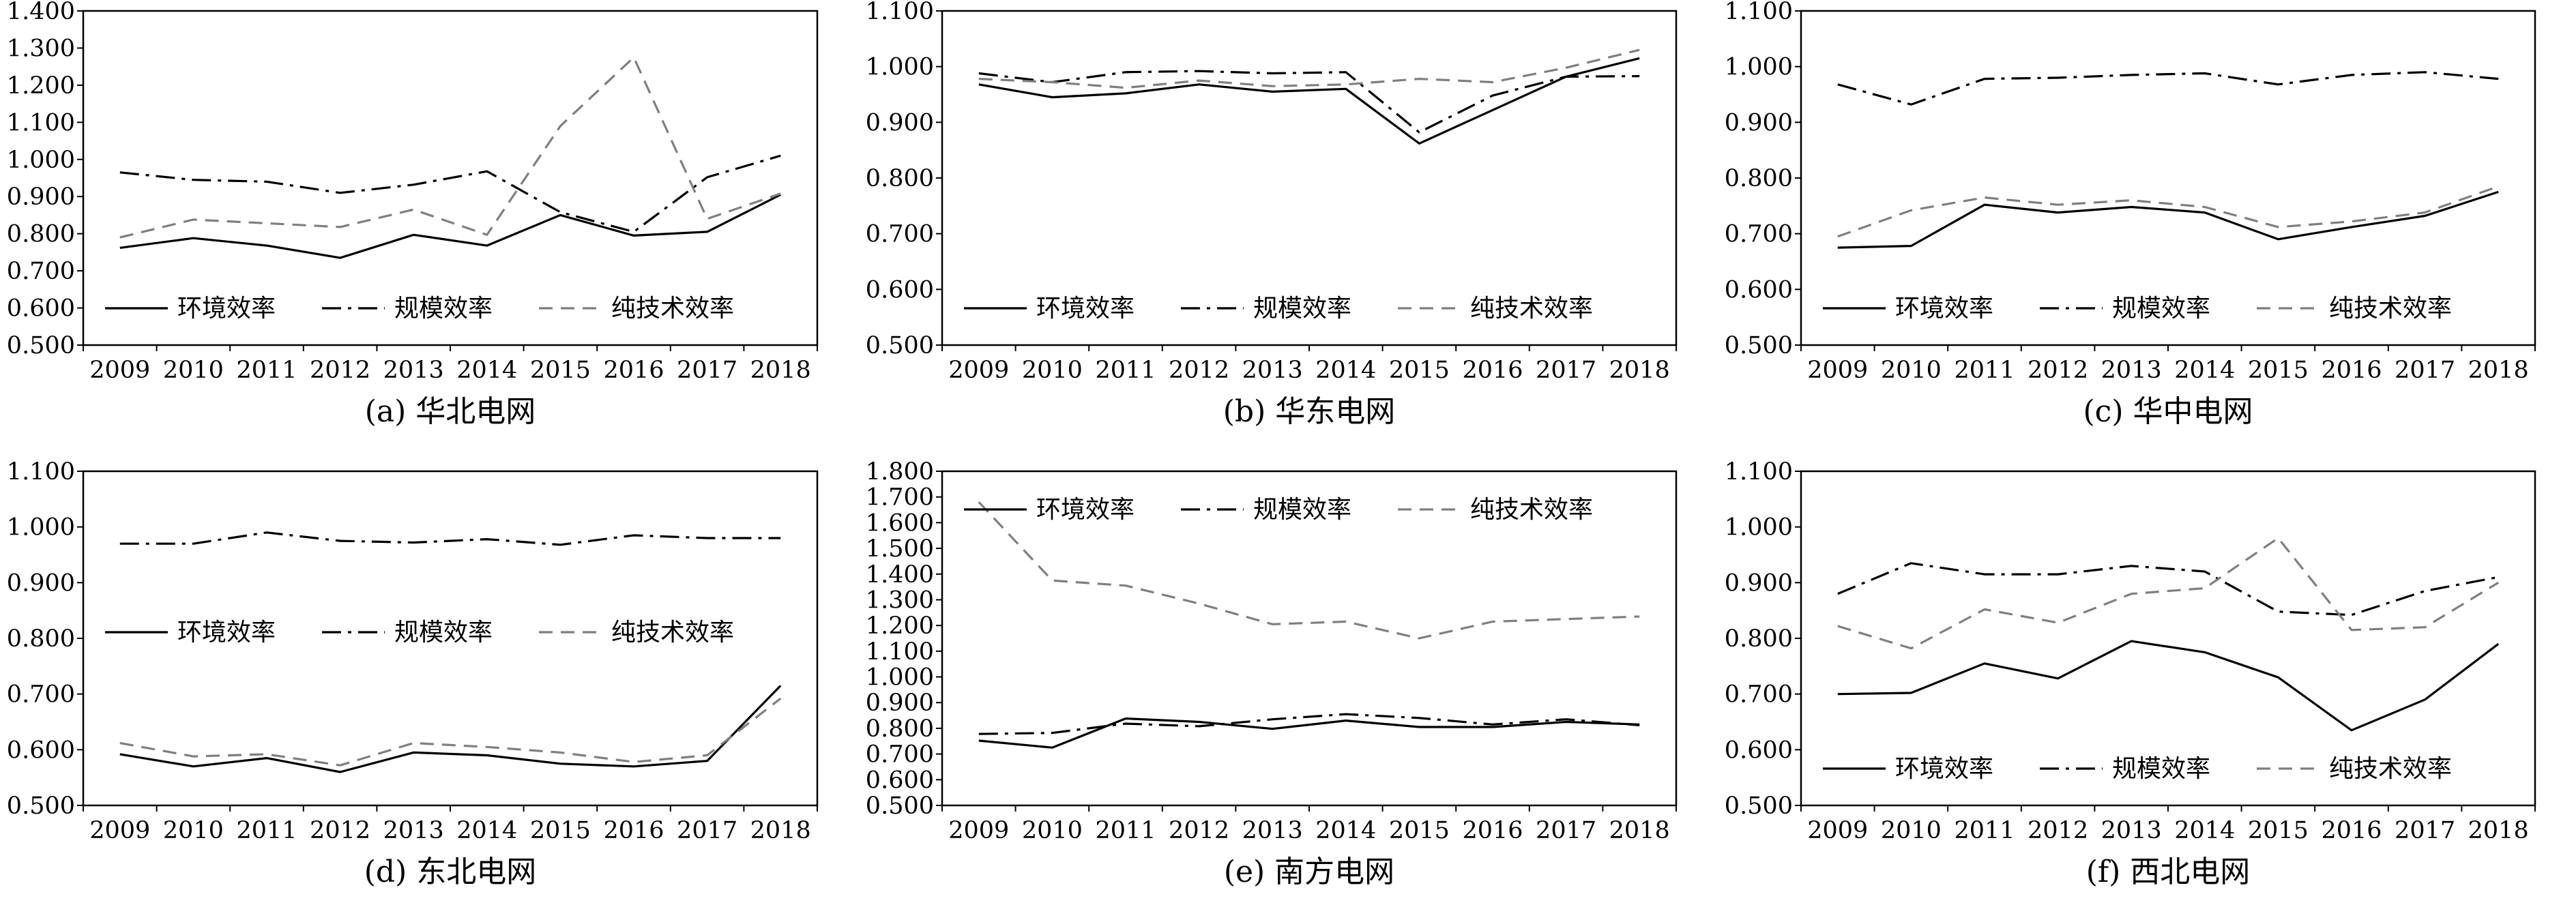  Describe the element at coordinates (450, 411) in the screenshot. I see `panel-caption: (a) 华北电网` at that location.